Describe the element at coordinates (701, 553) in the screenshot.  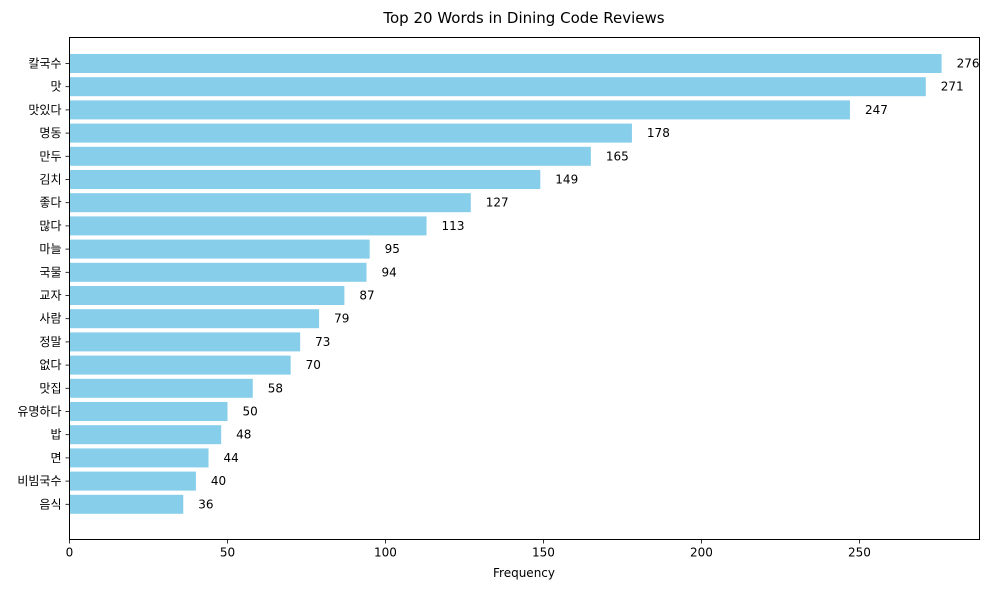
I see `x-tick-label: 200` at that location.